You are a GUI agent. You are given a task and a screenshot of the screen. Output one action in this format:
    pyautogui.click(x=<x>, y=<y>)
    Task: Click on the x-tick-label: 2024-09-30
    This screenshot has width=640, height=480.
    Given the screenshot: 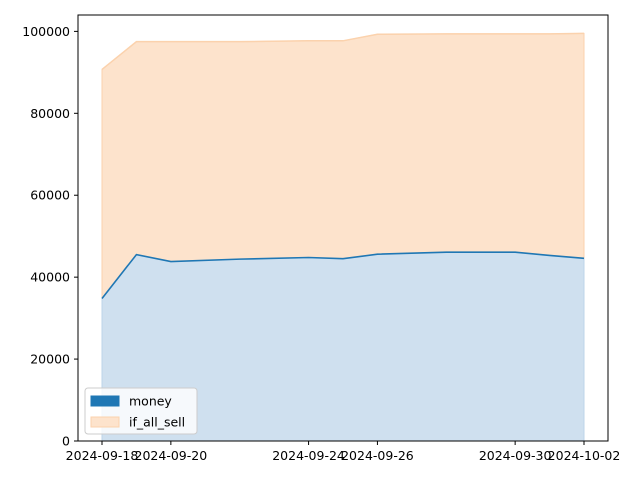 What is the action you would take?
    pyautogui.click(x=515, y=455)
    